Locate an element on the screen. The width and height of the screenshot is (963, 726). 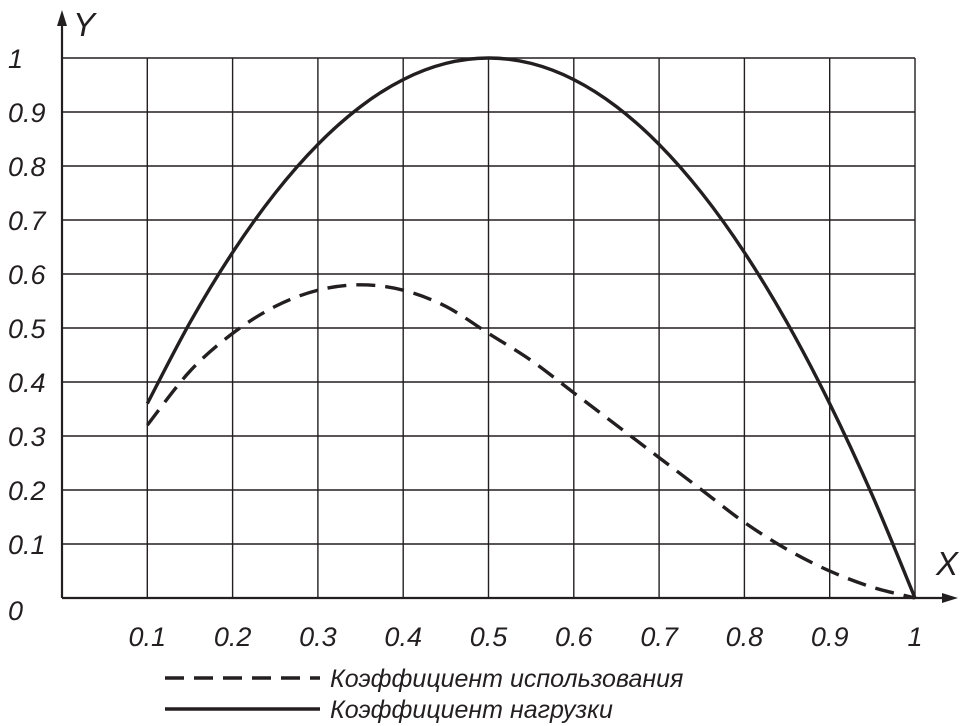
y-tick-label: 0.1 is located at coordinates (27, 545).